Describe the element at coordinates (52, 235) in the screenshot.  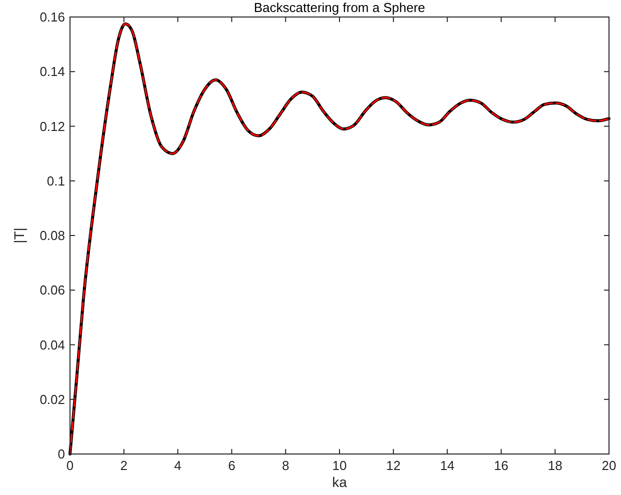
I see `y-tick-label: 0.08` at that location.